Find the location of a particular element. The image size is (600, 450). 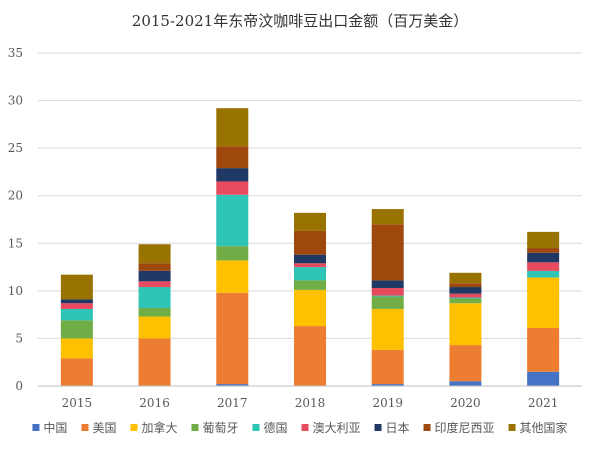

legend-label: 德国 is located at coordinates (275, 427).